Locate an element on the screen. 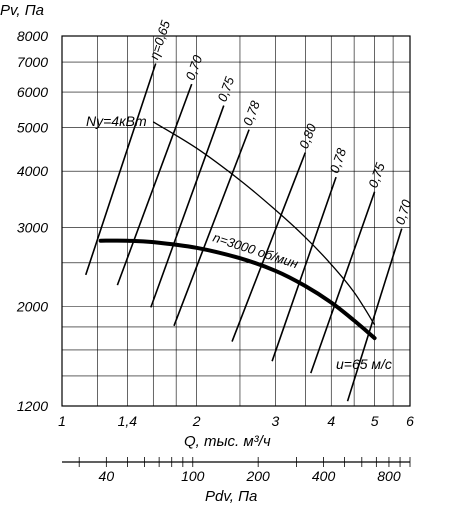 This screenshot has width=450, height=508. y-tick-label: 3000 is located at coordinates (32, 227).